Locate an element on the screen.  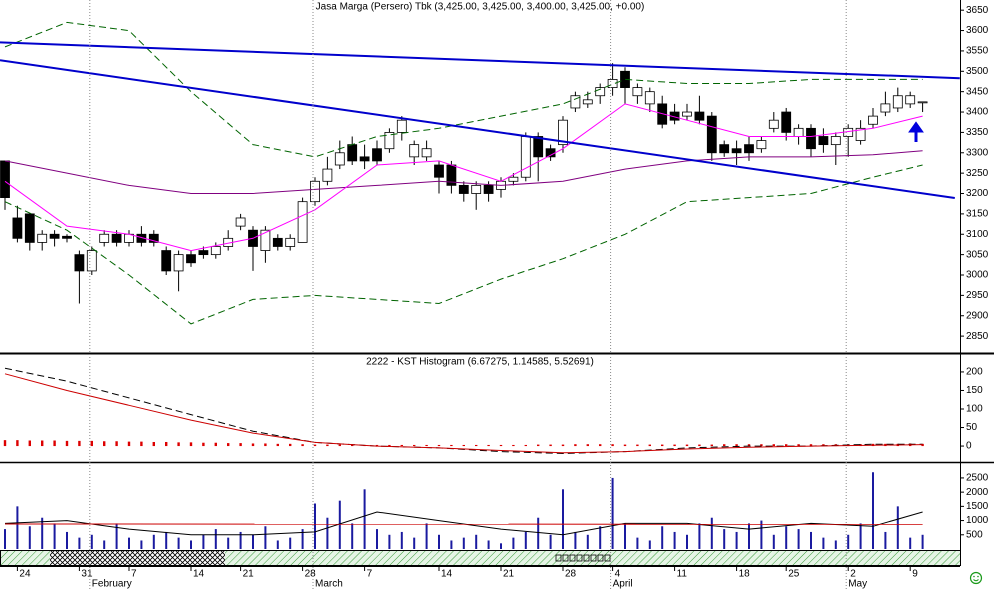
y-tick-label: 3600 is located at coordinates (977, 30).